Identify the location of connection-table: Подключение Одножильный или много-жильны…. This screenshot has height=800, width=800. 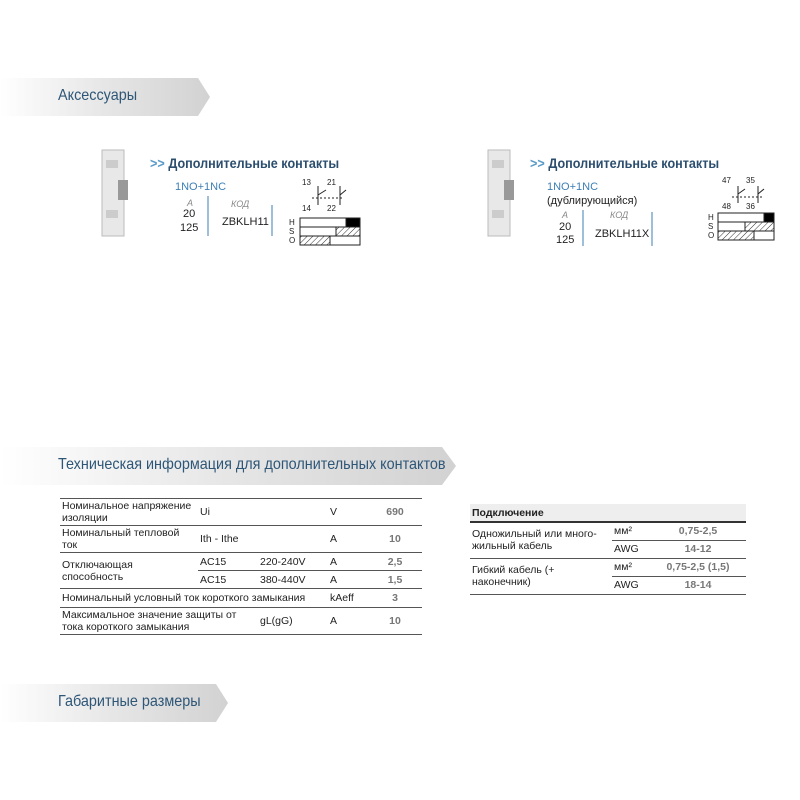
(608, 549).